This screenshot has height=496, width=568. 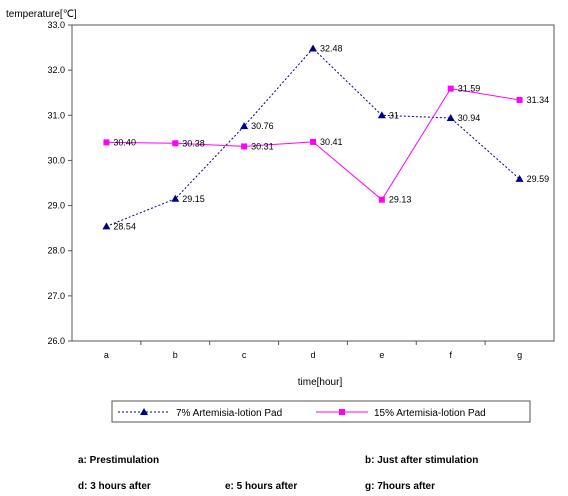 I want to click on y-tick-label: 29.0, so click(x=56, y=206).